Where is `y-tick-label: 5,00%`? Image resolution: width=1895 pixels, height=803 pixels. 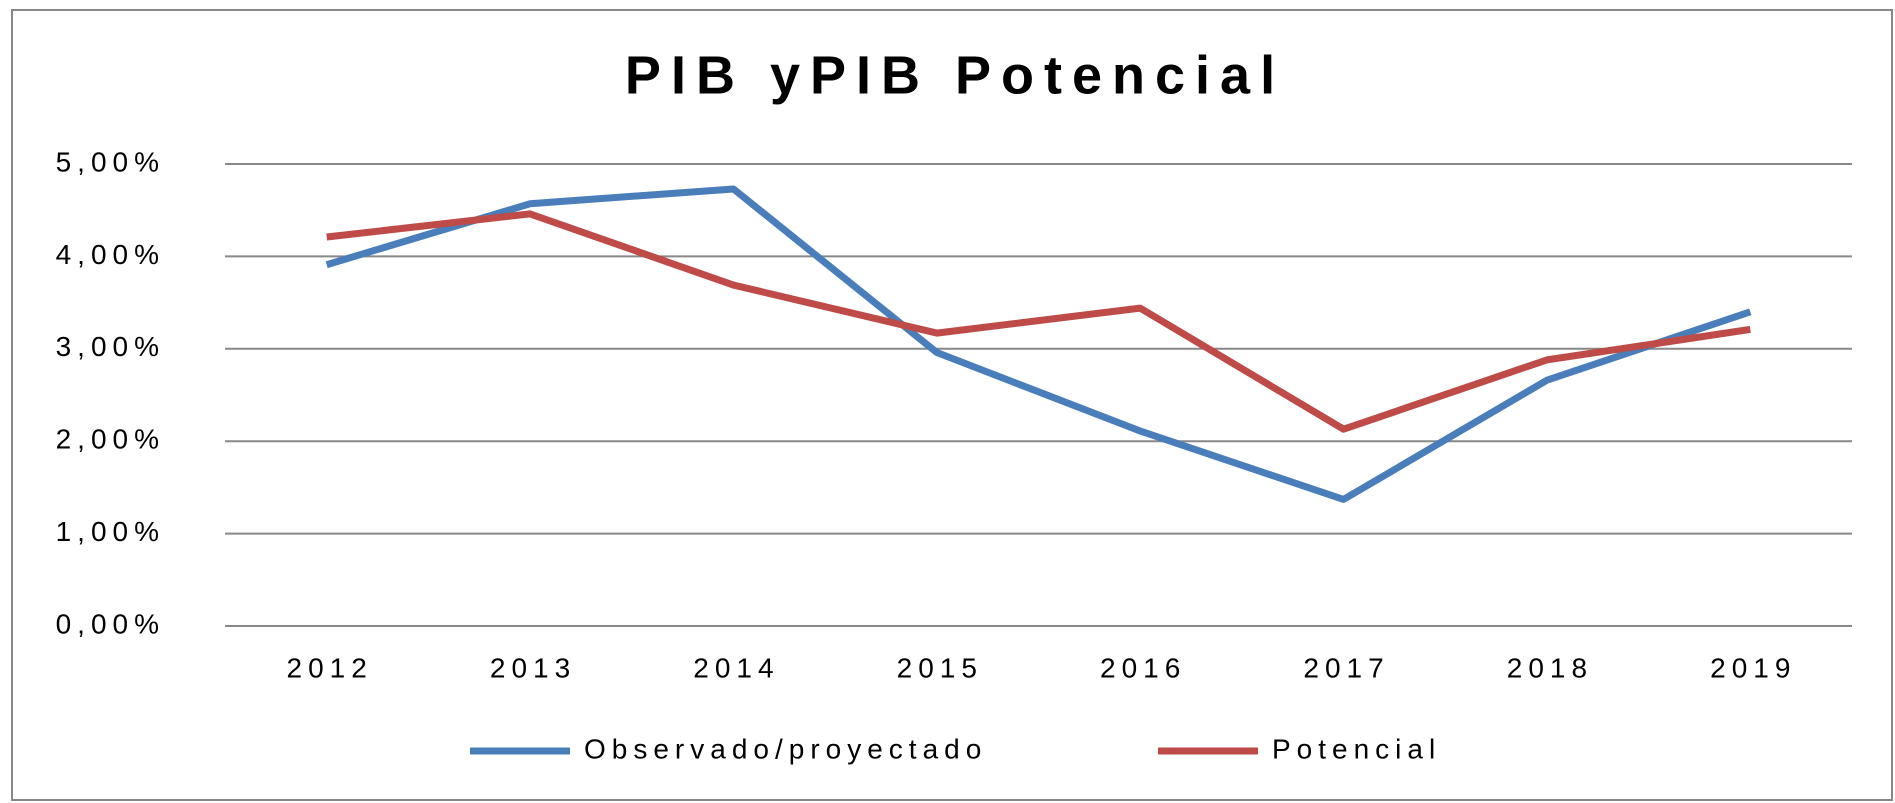 y-tick-label: 5,00% is located at coordinates (110, 161).